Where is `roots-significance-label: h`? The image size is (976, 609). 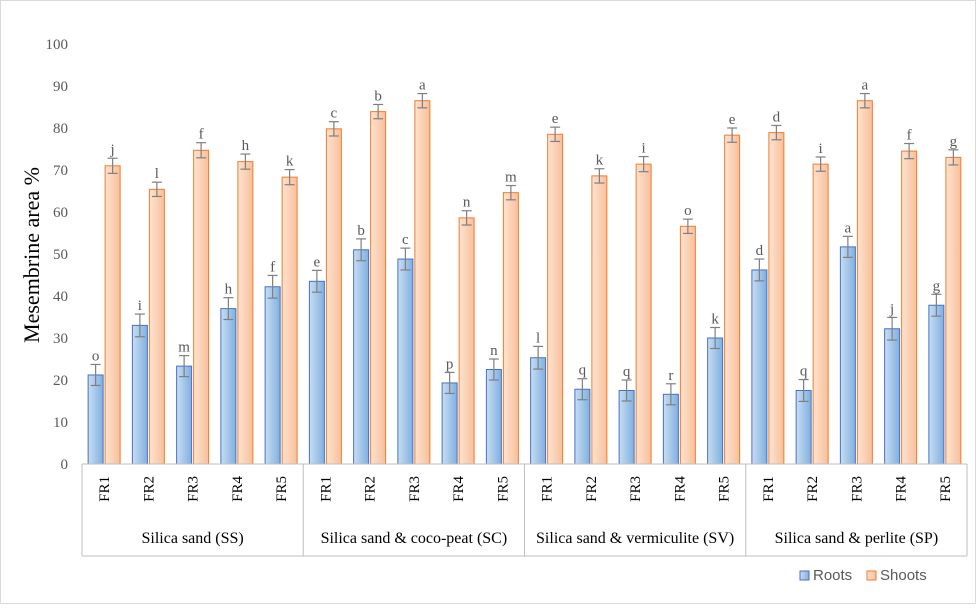 roots-significance-label: h is located at coordinates (229, 290).